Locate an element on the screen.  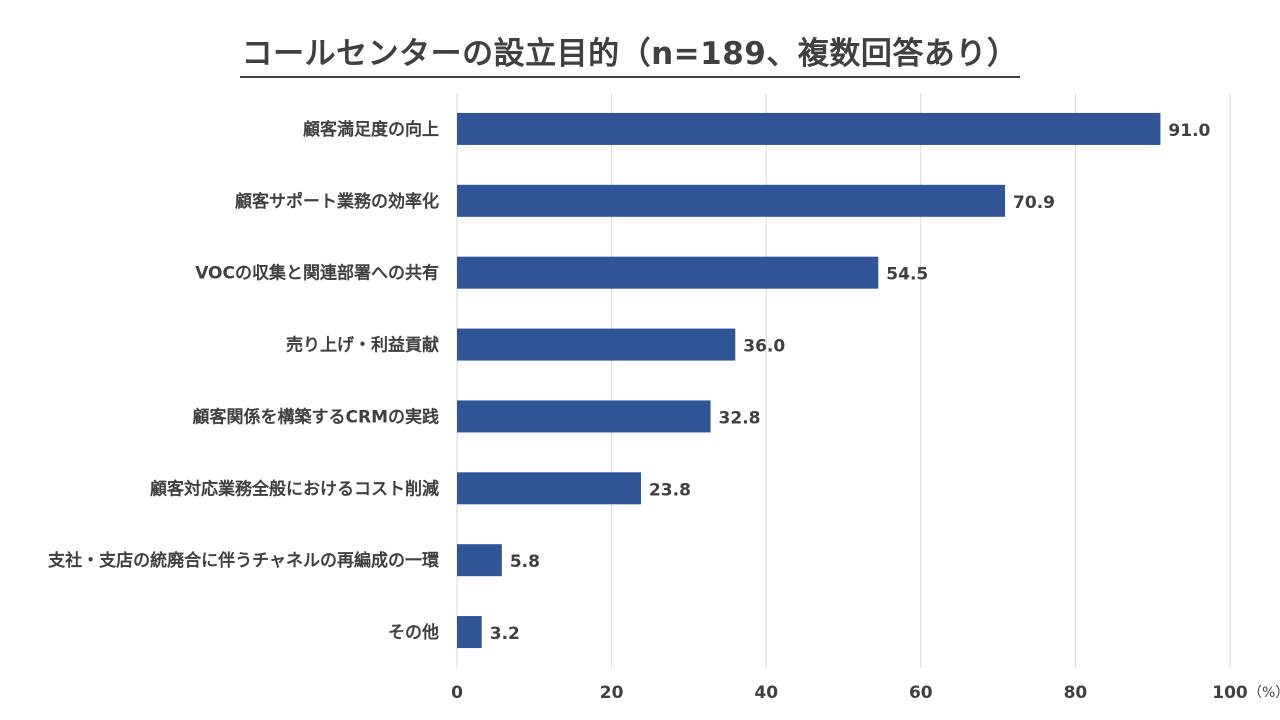
value-label-6: 23.8 is located at coordinates (670, 490).